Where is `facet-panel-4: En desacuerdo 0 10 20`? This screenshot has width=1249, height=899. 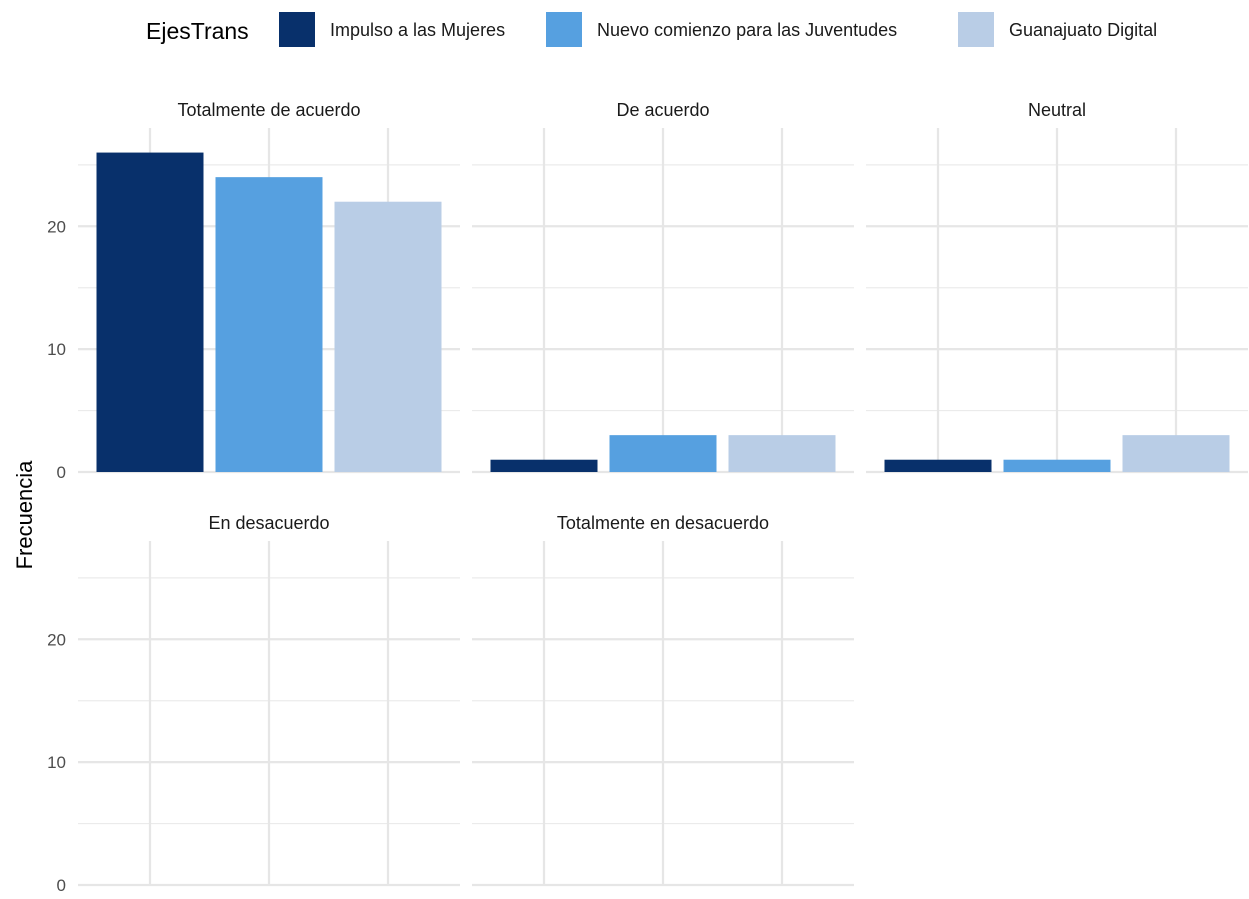 facet-panel-4: En desacuerdo 0 10 20 is located at coordinates (253, 704).